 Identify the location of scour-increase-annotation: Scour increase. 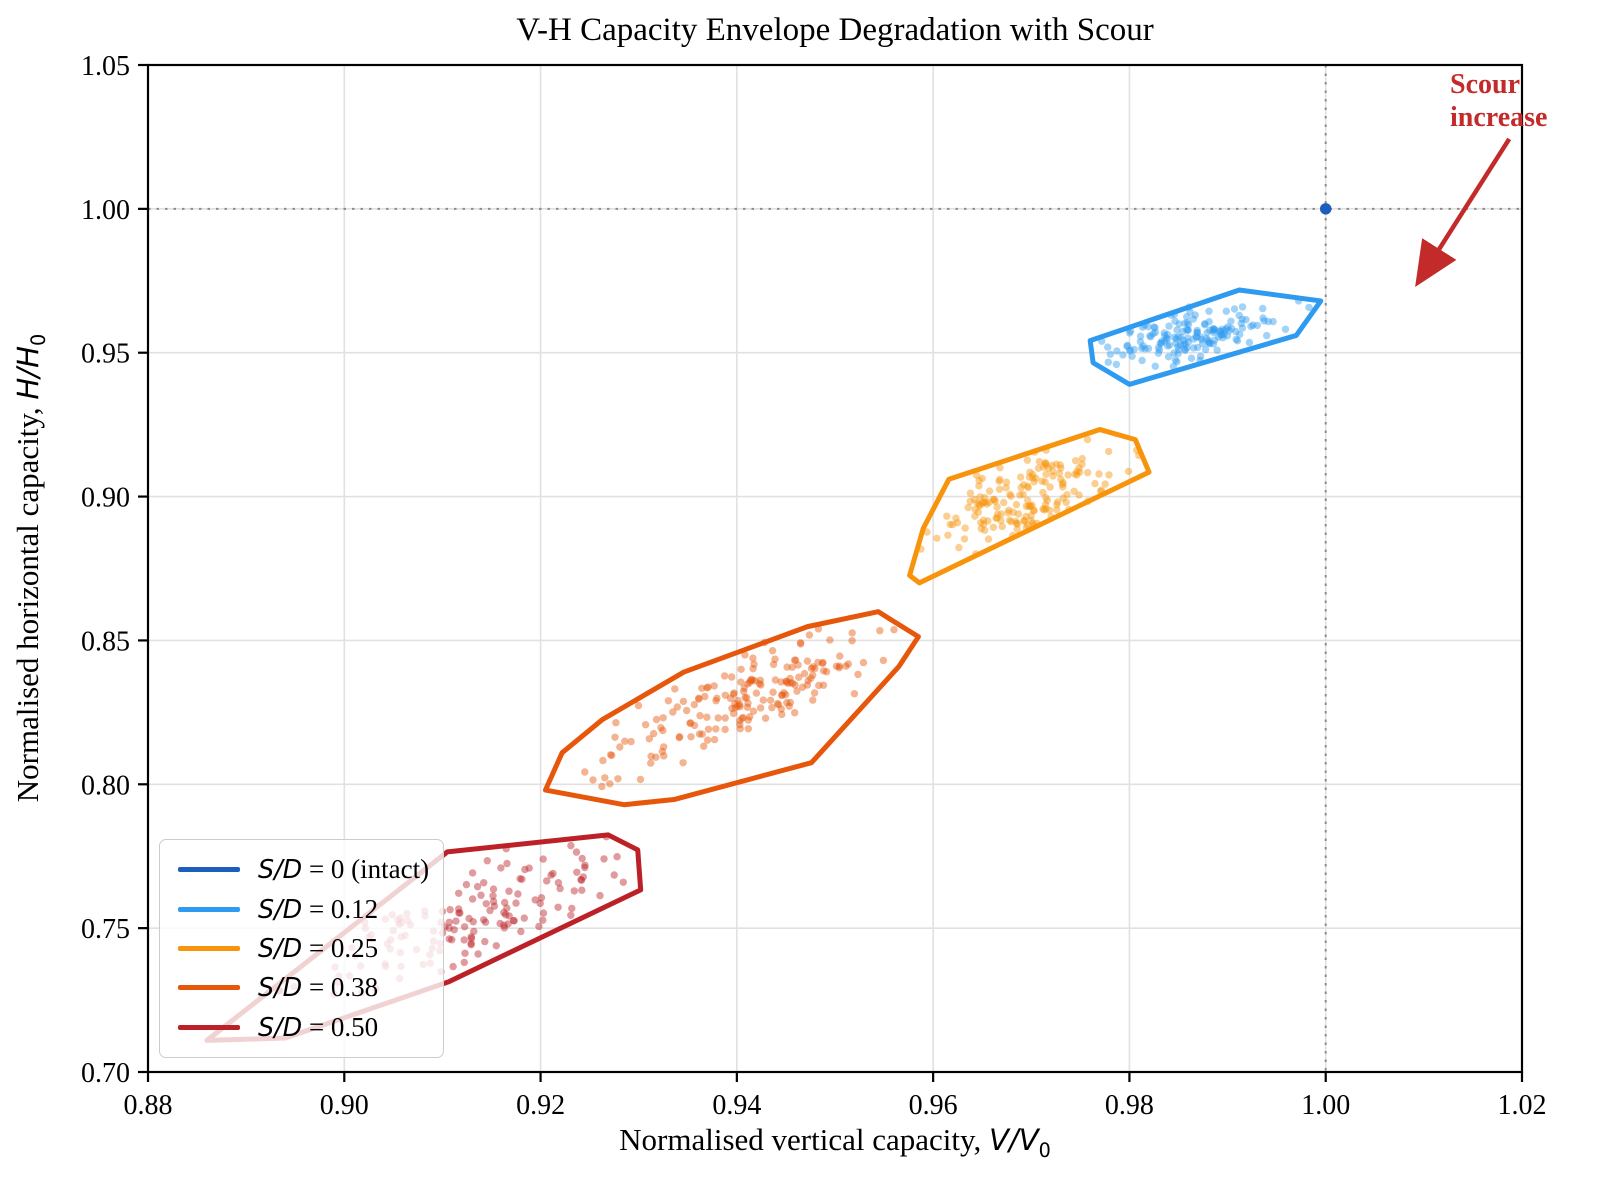
(1498, 101).